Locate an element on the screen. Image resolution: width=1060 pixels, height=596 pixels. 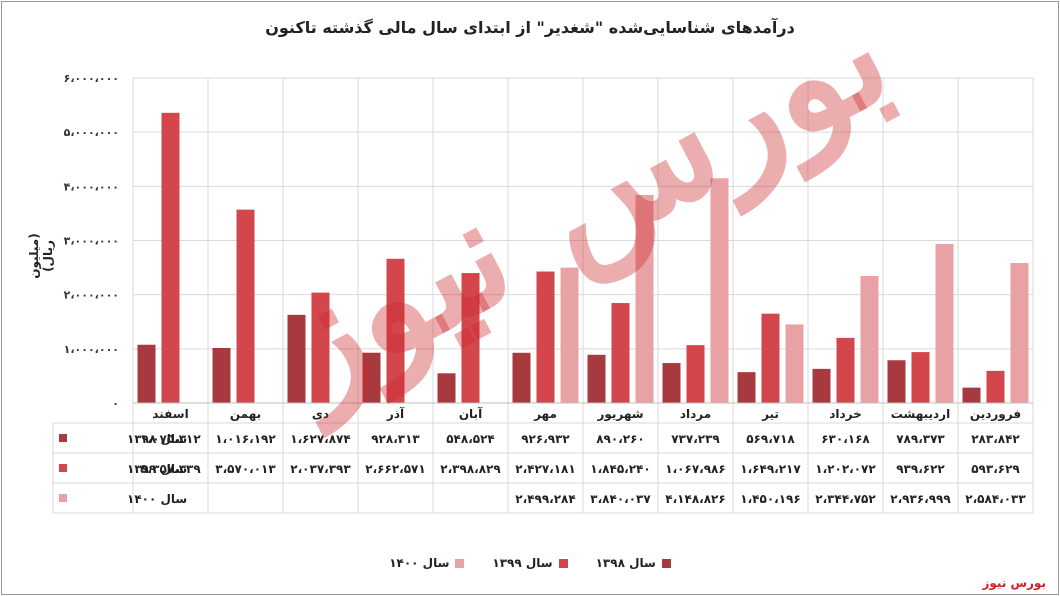
brand-logo-text: بورس نیوز is located at coordinates (1014, 583).